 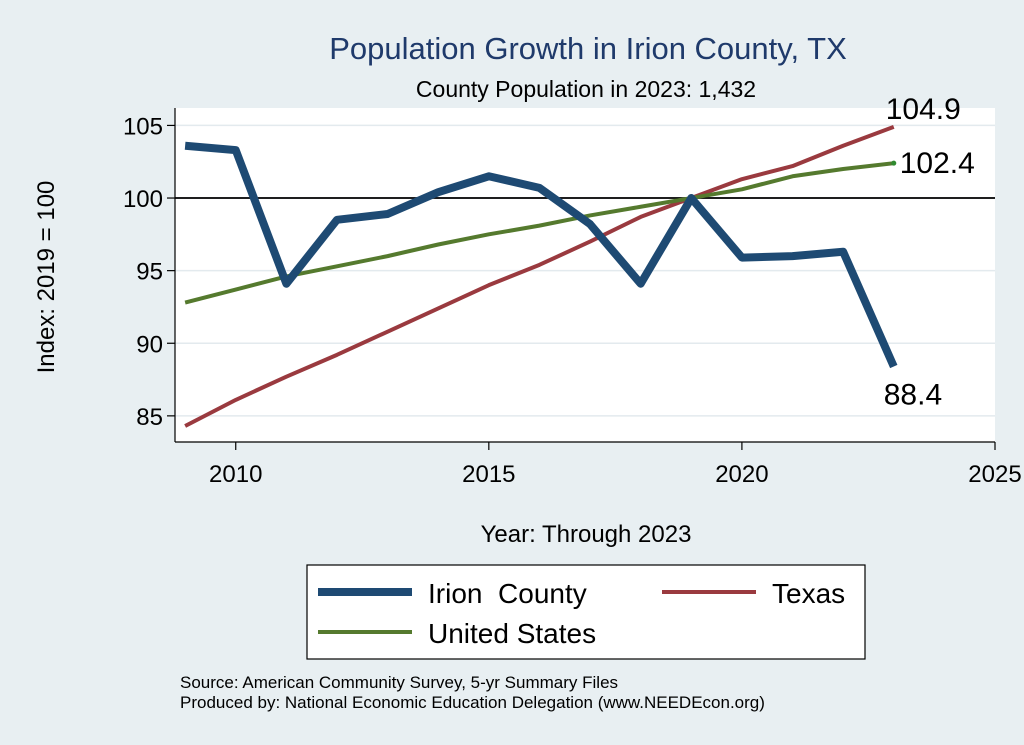 I want to click on chart-subtitle: County Population in 2023: 1,432, so click(x=586, y=89).